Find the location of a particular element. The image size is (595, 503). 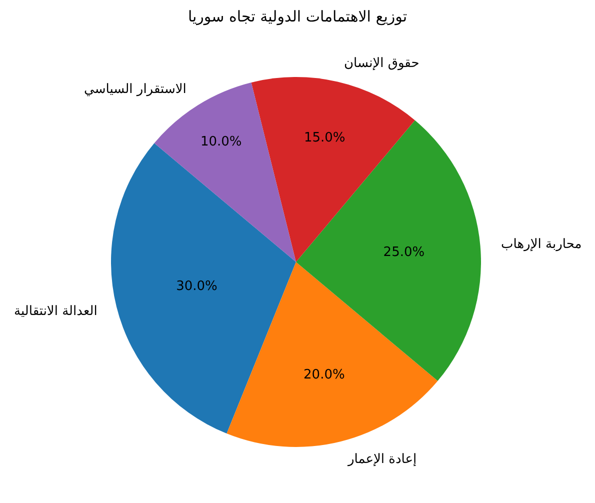

data-label: 15.0% is located at coordinates (325, 138).